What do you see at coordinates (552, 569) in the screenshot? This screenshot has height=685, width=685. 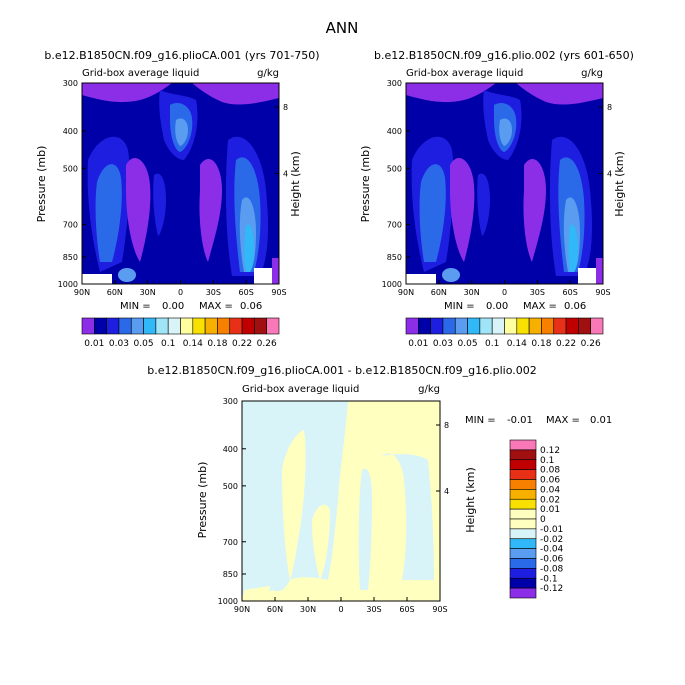 I see `colorbar-label: -0.08` at bounding box center [552, 569].